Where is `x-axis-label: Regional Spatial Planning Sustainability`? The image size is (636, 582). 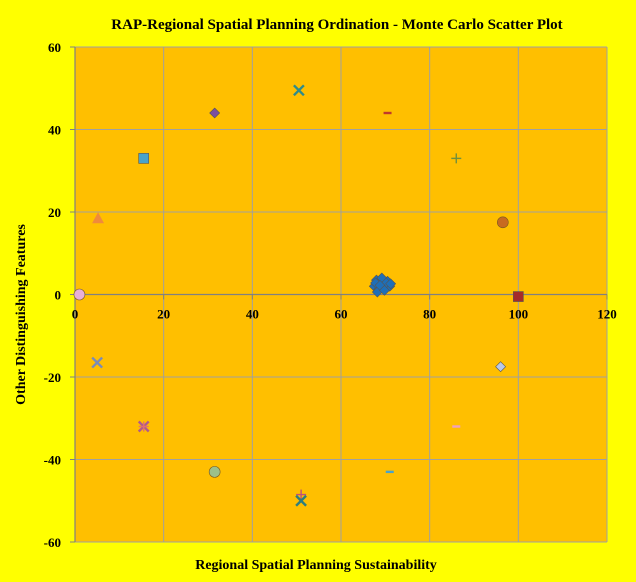 x-axis-label: Regional Spatial Planning Sustainability is located at coordinates (316, 565).